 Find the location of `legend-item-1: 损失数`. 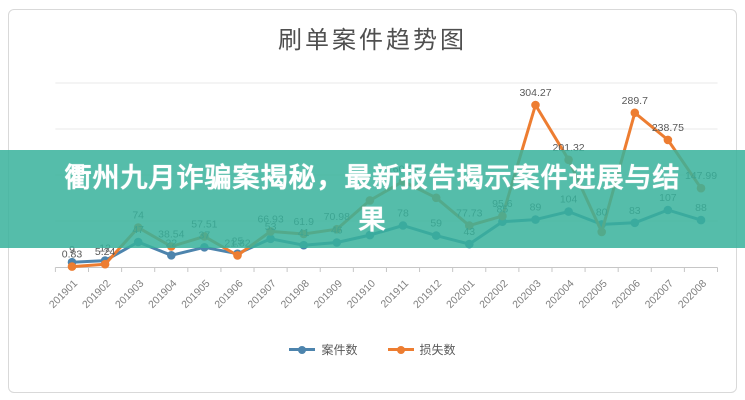

legend-item-1: 损失数 is located at coordinates (421, 349).